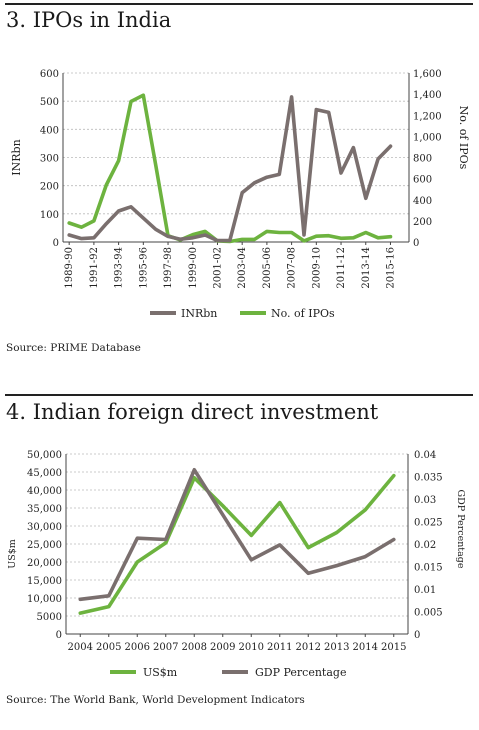 The width and height of the screenshot is (479, 730). What do you see at coordinates (119, 268) in the screenshot?
I see `x-tick-label: 1993-94` at bounding box center [119, 268].